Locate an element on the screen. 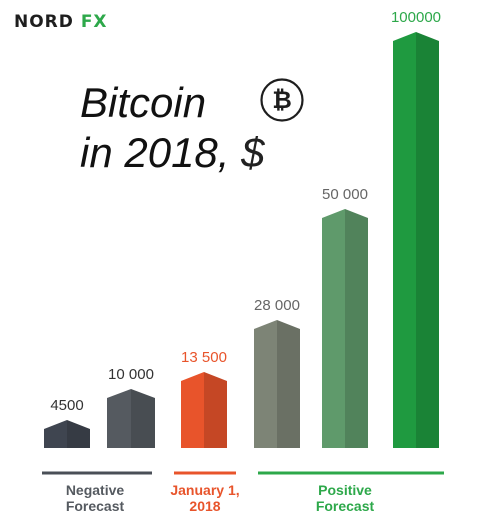  bar-1-left-face is located at coordinates (55, 434).